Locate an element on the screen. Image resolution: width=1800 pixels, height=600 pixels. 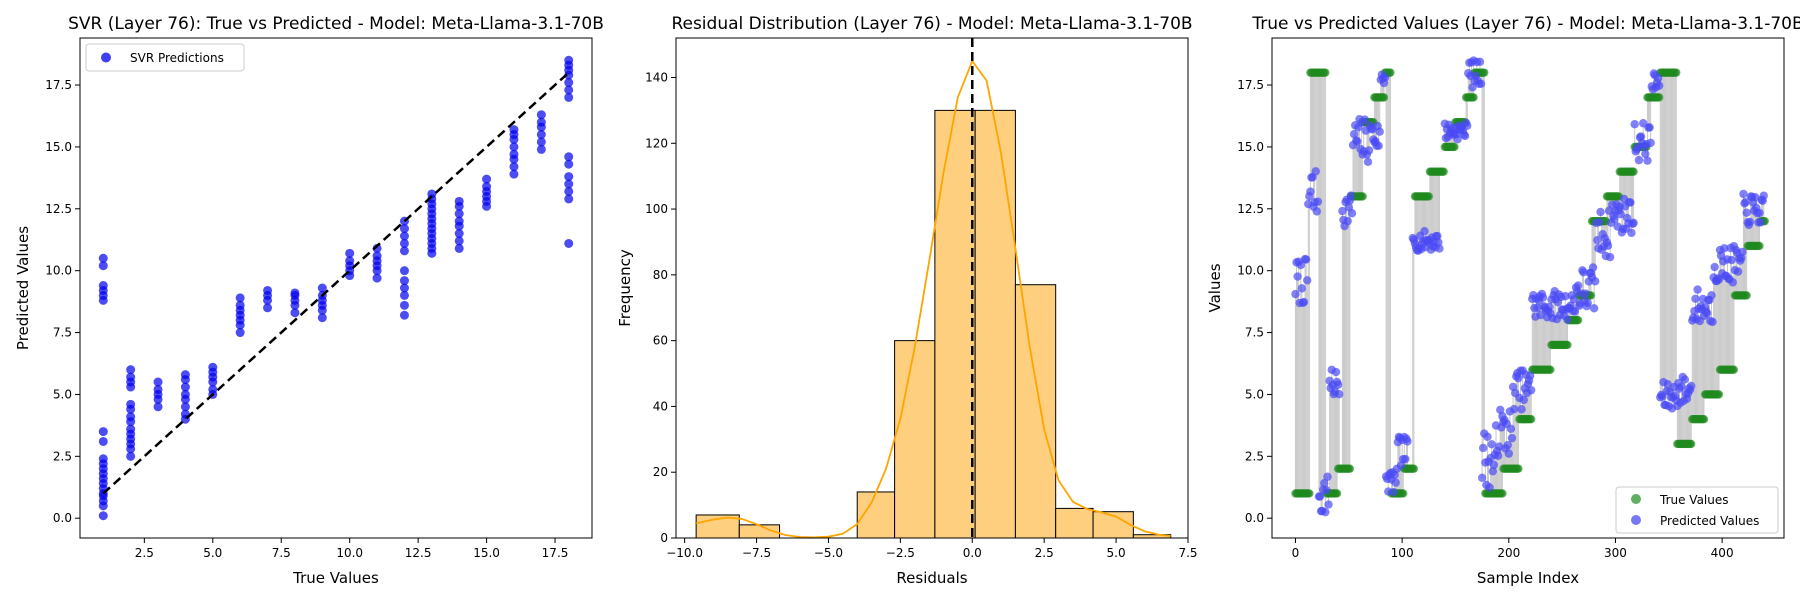
x-tick-label: −10.0 is located at coordinates (684, 553).